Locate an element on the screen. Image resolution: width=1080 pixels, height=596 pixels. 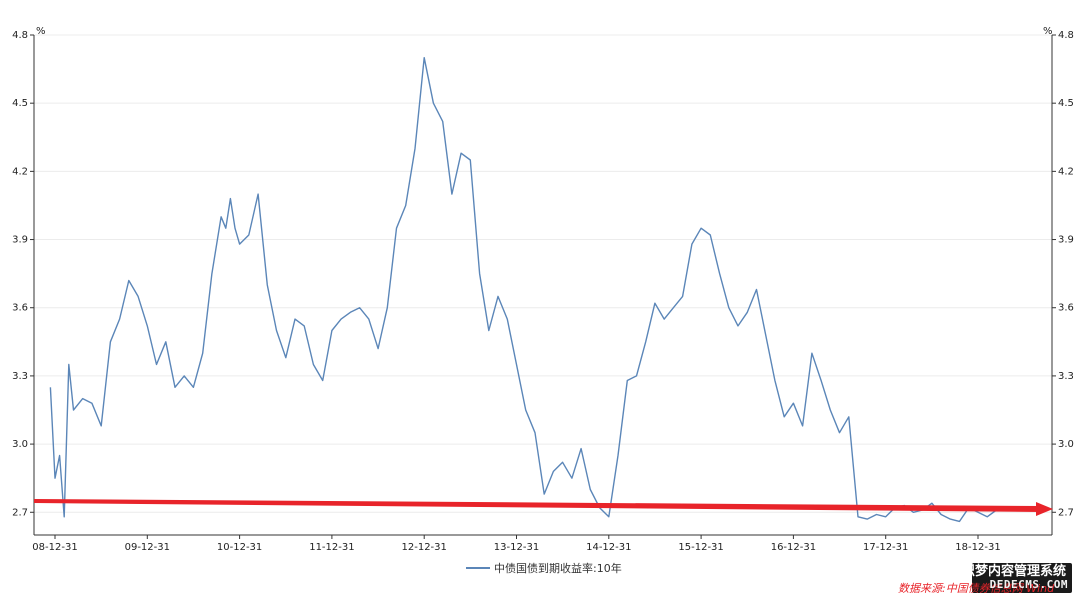
x-tick-label: 13-12-31 is located at coordinates (516, 547).